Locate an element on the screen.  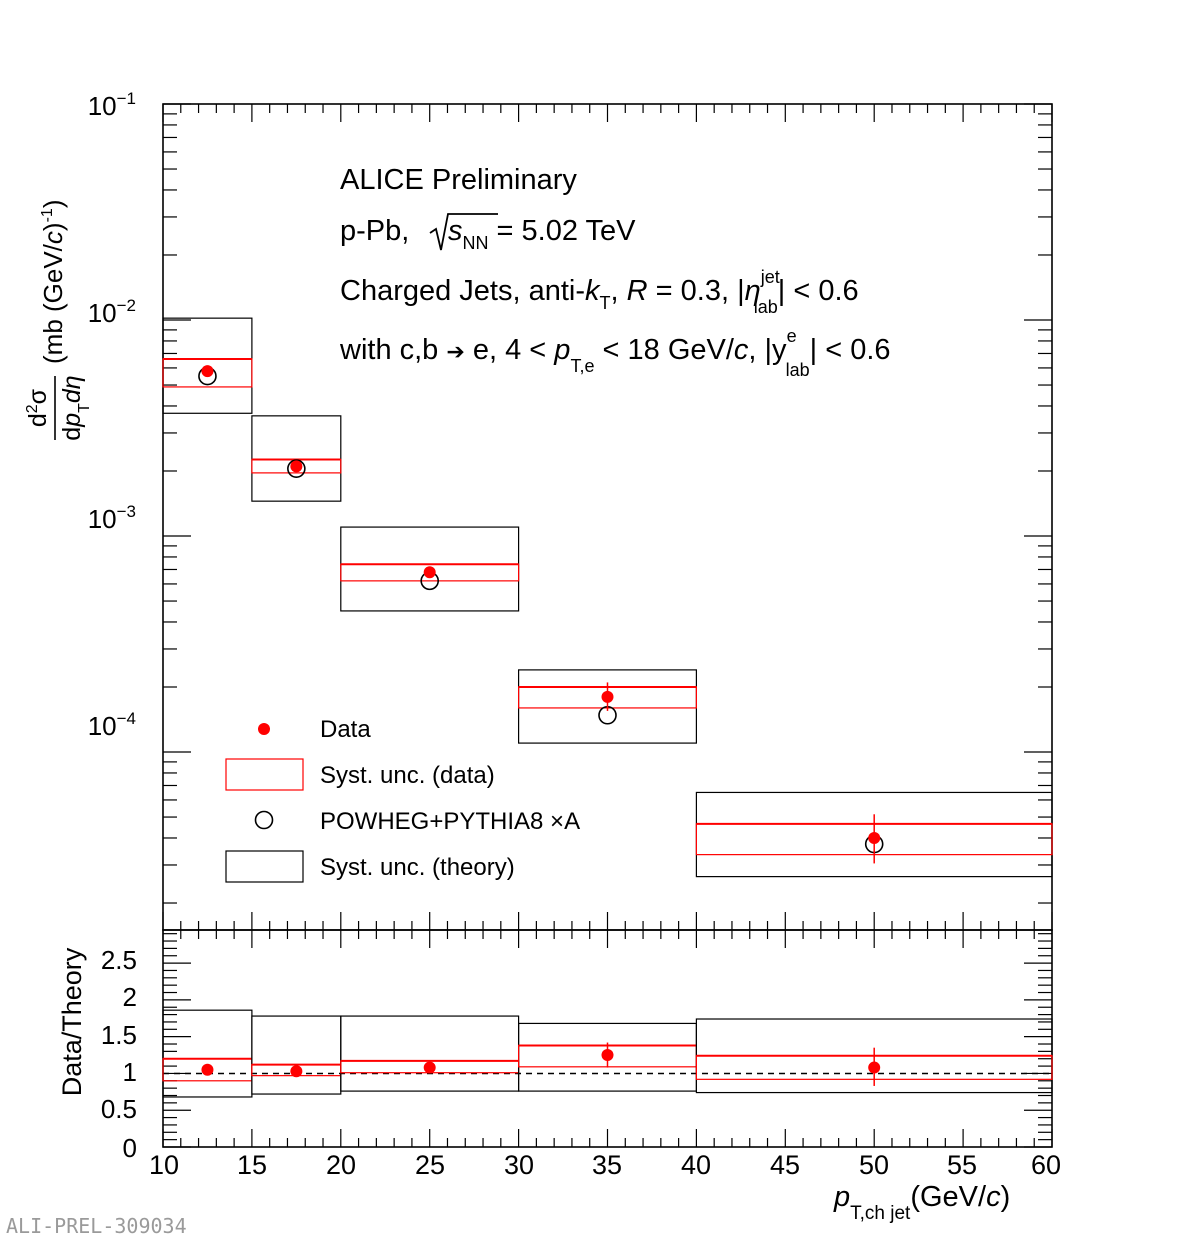
y-tick-label-1e-3: 10⁻³ is located at coordinates (112, 518).